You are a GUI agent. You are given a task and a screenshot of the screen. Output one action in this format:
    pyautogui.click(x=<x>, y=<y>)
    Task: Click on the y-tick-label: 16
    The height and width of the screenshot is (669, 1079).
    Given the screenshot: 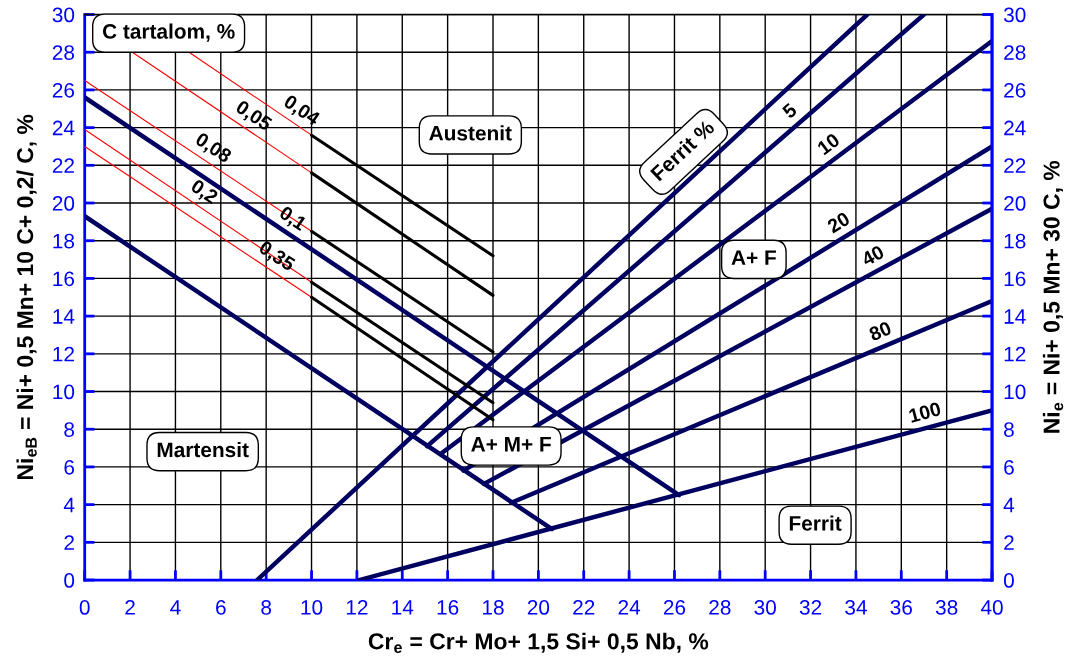 What is the action you would take?
    pyautogui.click(x=64, y=279)
    